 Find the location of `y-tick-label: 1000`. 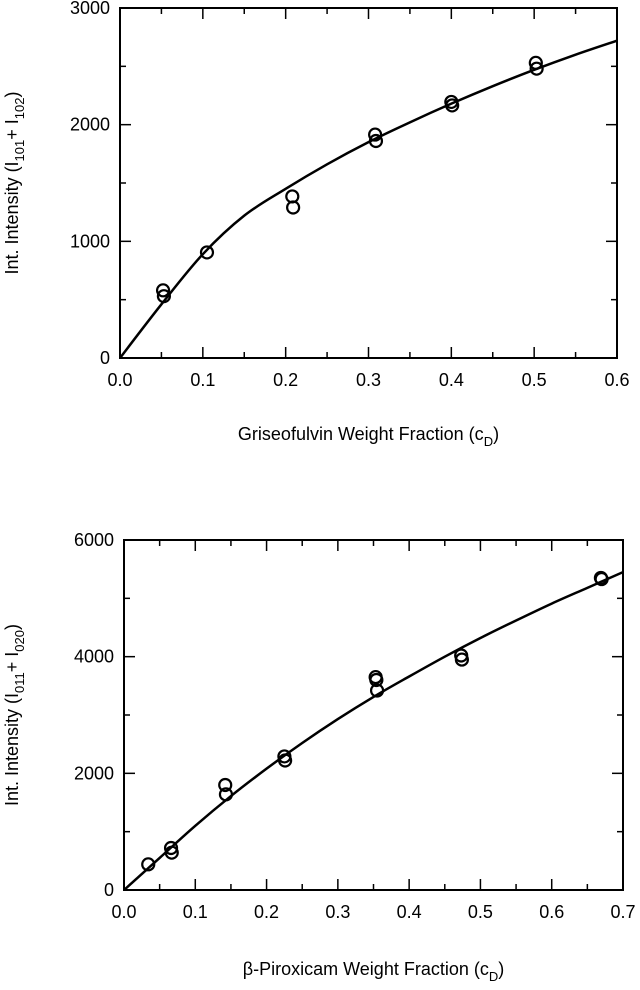

y-tick-label: 1000 is located at coordinates (90, 241).